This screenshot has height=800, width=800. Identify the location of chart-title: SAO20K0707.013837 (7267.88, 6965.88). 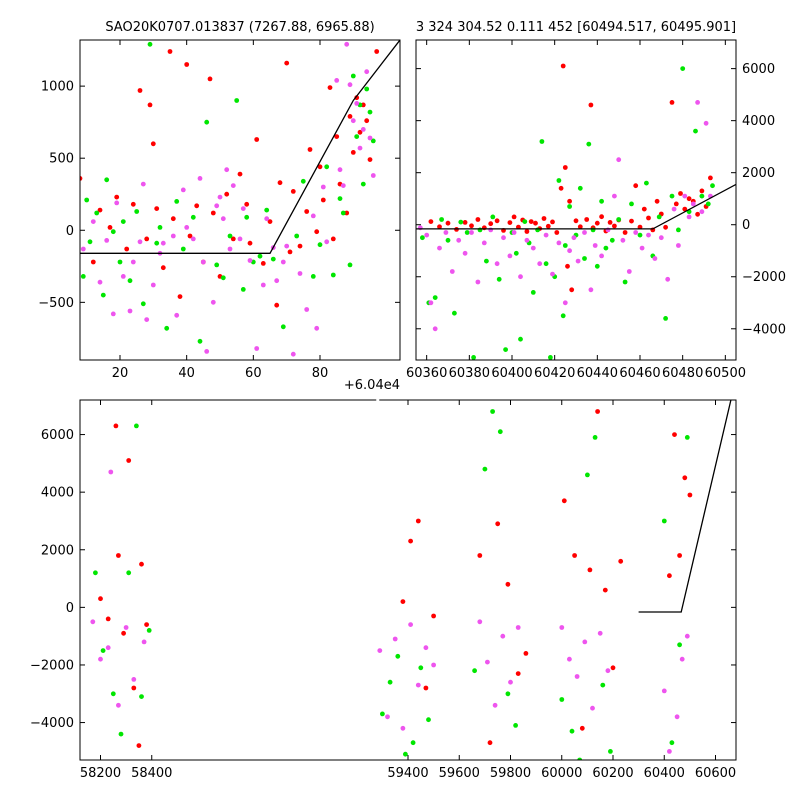
(239, 27).